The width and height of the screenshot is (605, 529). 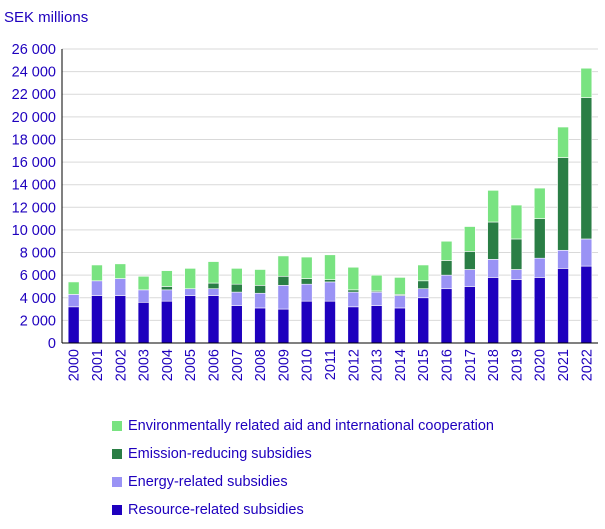 What do you see at coordinates (236, 324) in the screenshot?
I see `bar-segment-2007-s0` at bounding box center [236, 324].